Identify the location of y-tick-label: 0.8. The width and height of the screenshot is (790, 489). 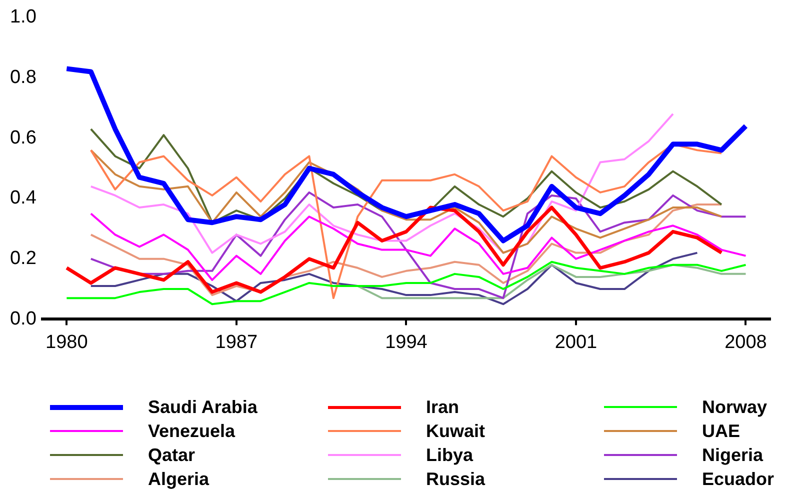
(23, 77).